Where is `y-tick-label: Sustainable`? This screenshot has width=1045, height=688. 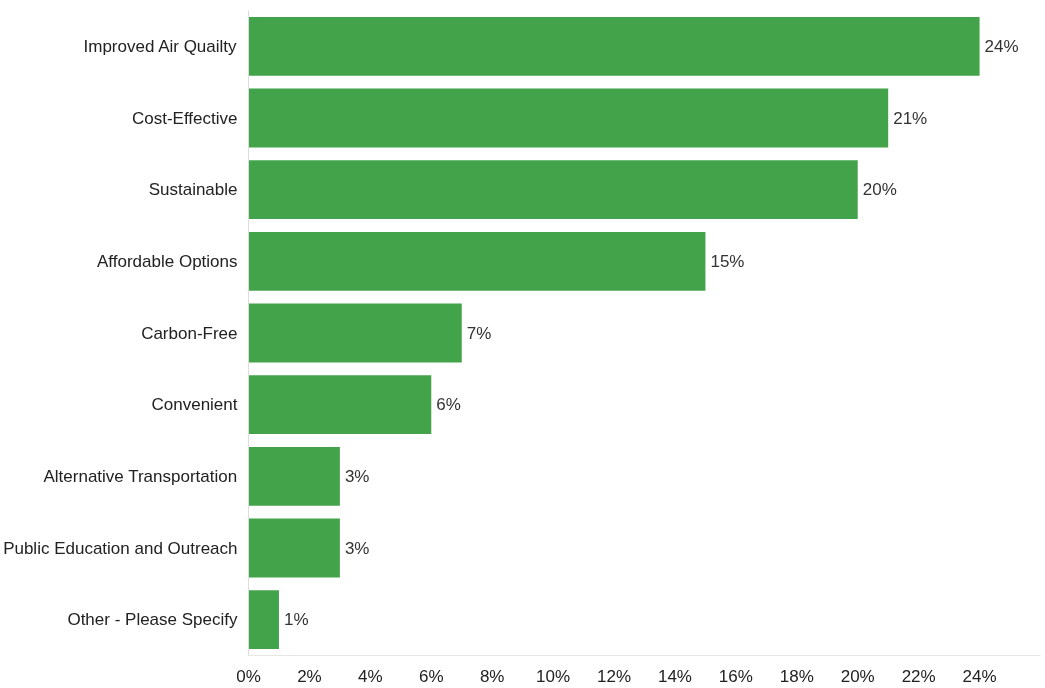
y-tick-label: Sustainable is located at coordinates (193, 190).